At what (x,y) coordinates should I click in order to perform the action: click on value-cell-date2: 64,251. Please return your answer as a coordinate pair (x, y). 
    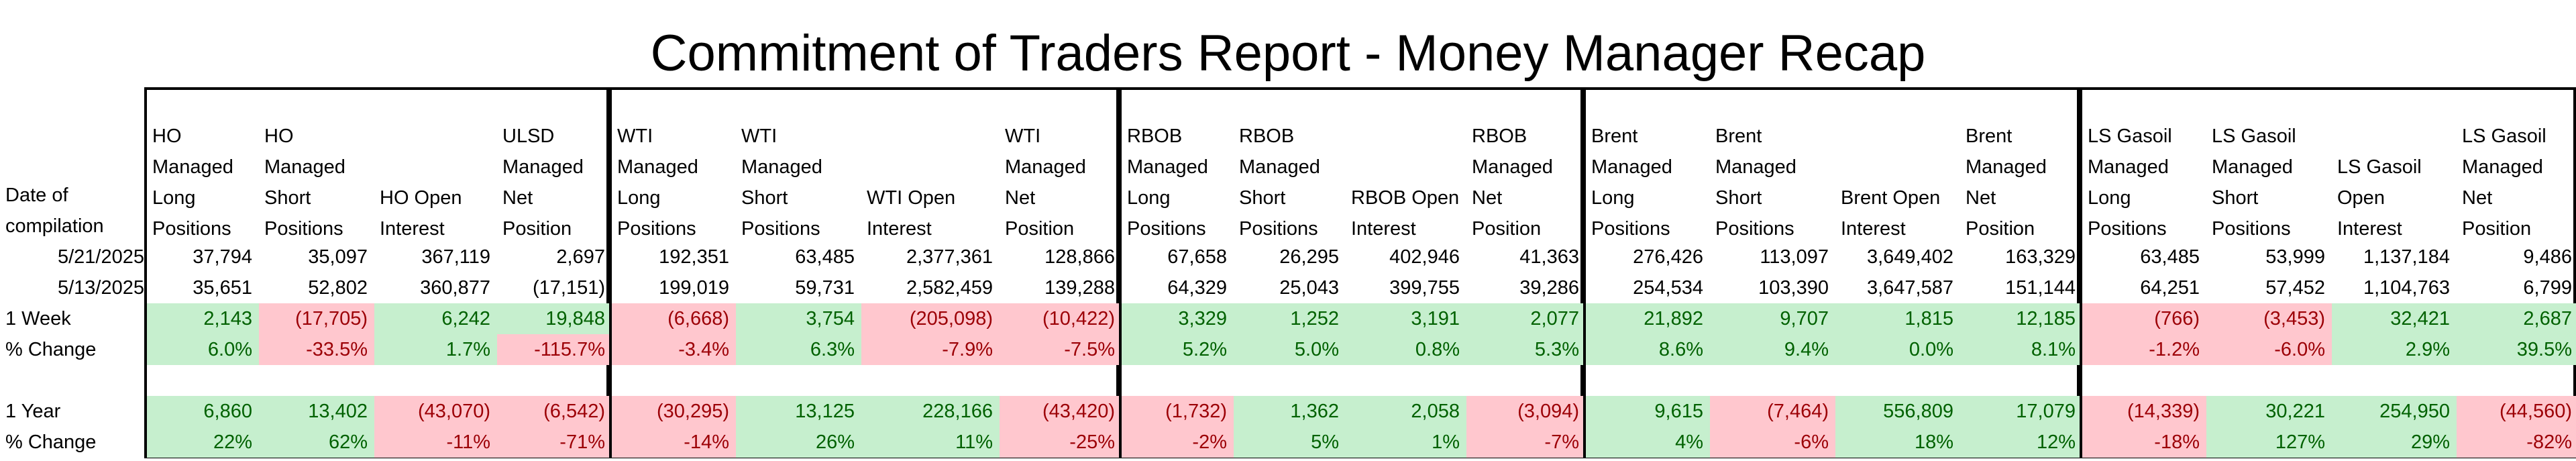
    Looking at the image, I should click on (2170, 288).